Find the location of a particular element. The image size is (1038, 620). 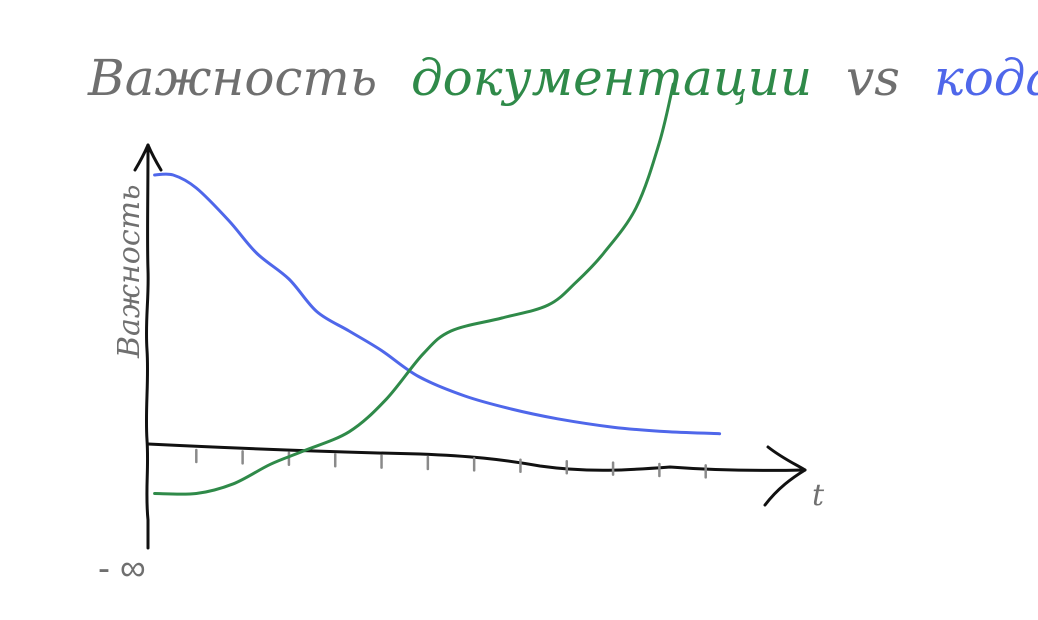

title-word-vazhnost: Важность is located at coordinates (232, 78).